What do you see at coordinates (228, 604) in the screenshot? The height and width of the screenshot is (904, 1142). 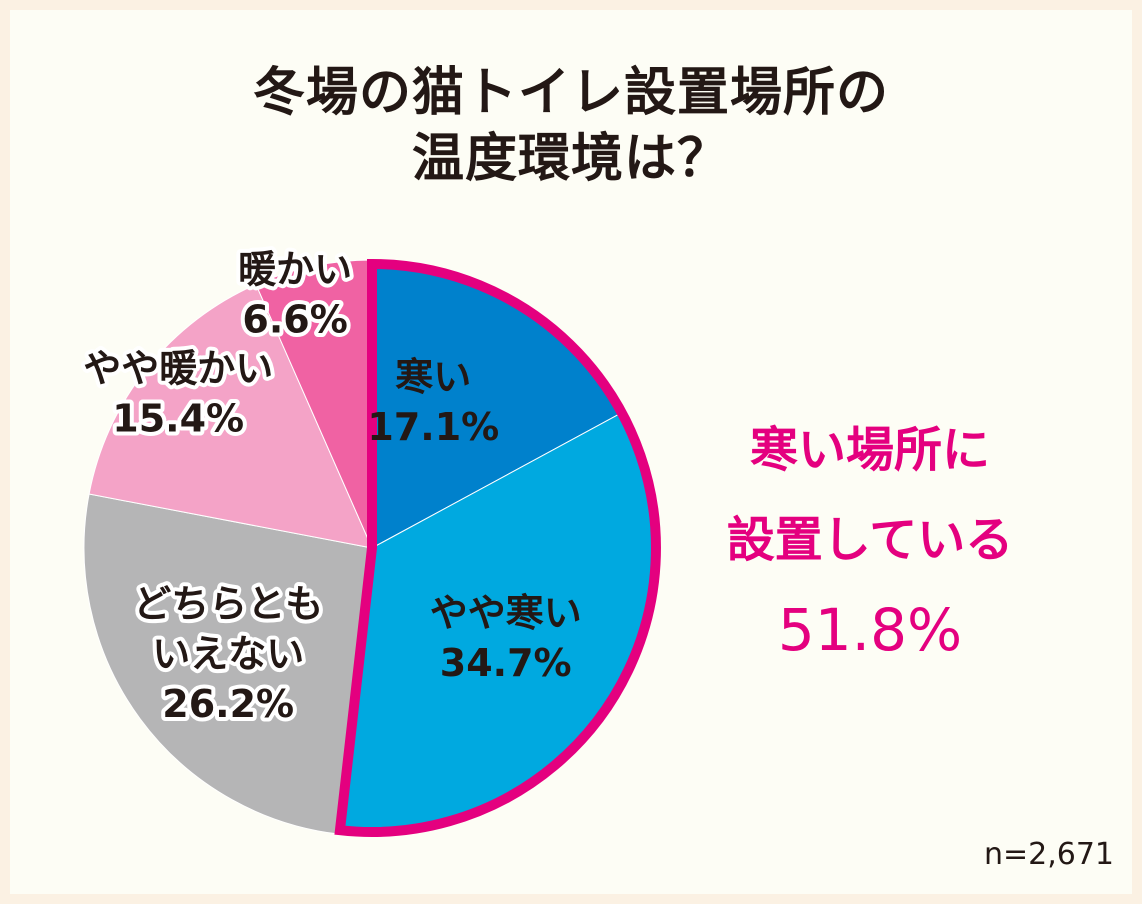 I see `slice-name-3: どちらとも` at bounding box center [228, 604].